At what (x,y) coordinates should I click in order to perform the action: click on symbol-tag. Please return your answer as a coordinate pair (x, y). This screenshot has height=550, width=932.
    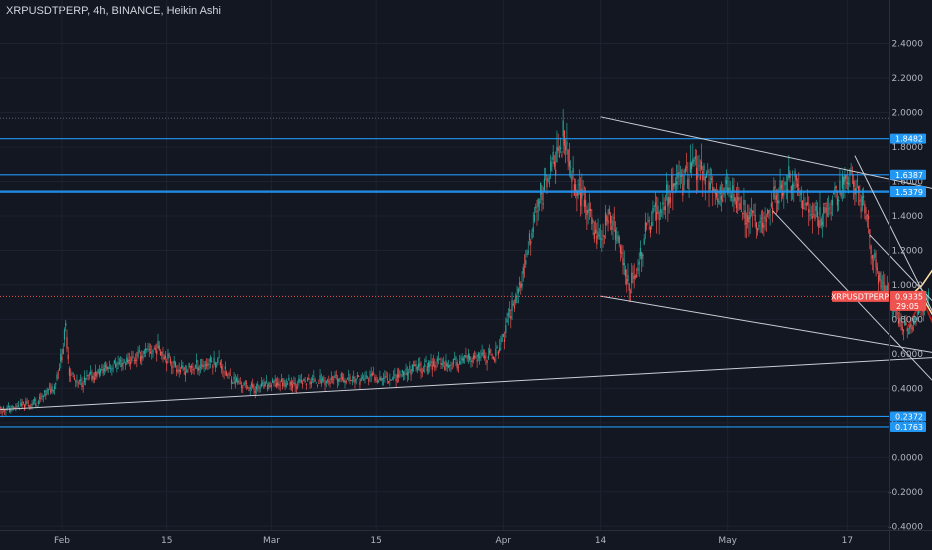
    Looking at the image, I should click on (860, 296).